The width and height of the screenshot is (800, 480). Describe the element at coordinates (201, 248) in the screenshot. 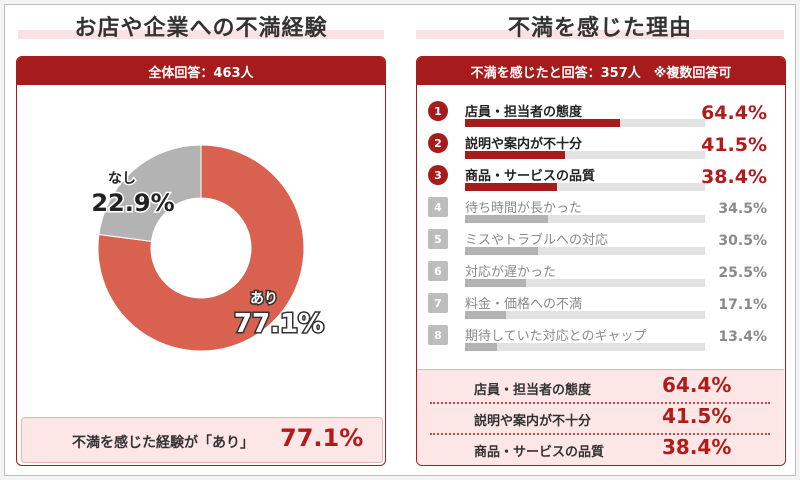

I see `pie-slice-yes` at that location.